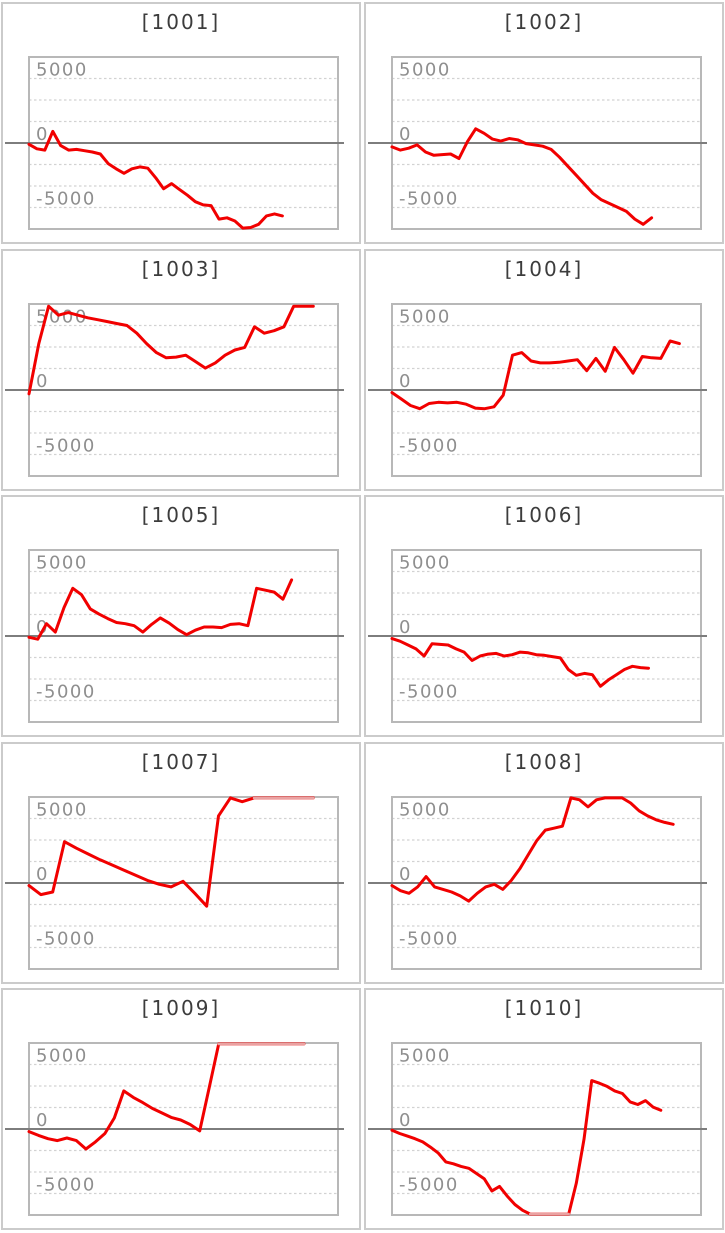 The image size is (725, 1233). I want to click on chart-panel: [1010] 5000 0 -5000, so click(544, 1109).